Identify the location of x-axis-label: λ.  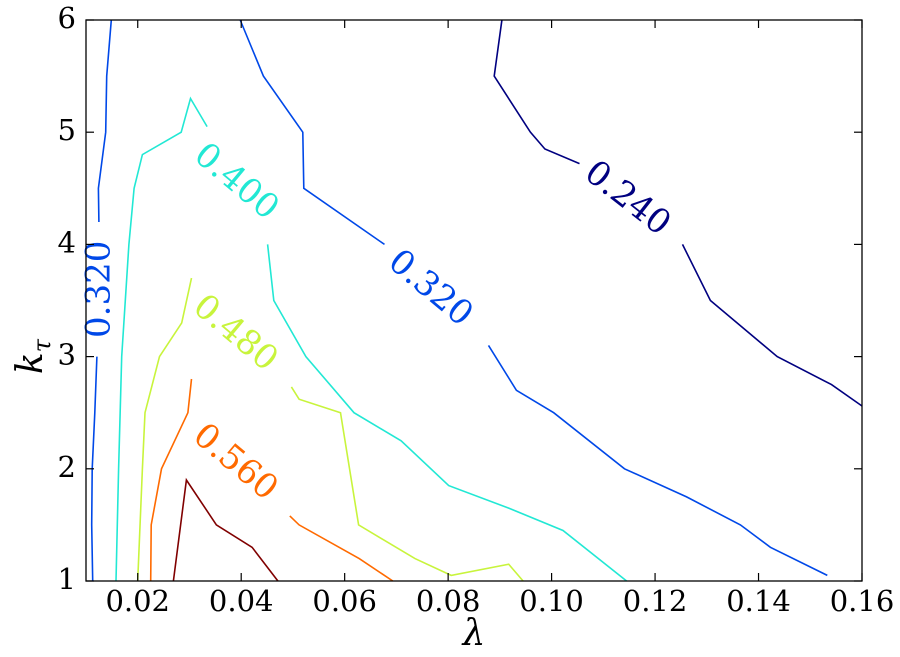
(473, 632).